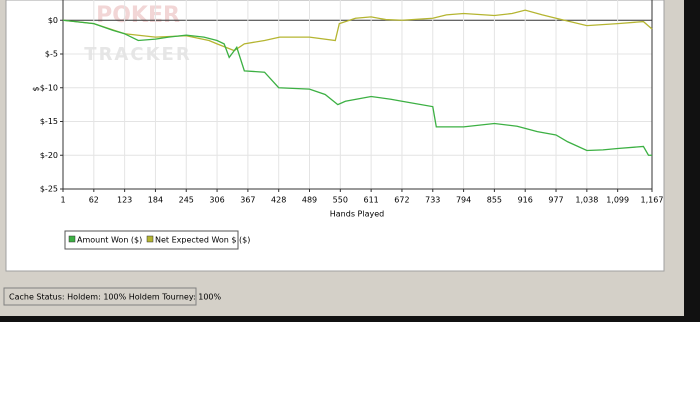 The height and width of the screenshot is (411, 700). I want to click on x-tick-label: 1, so click(62, 200).